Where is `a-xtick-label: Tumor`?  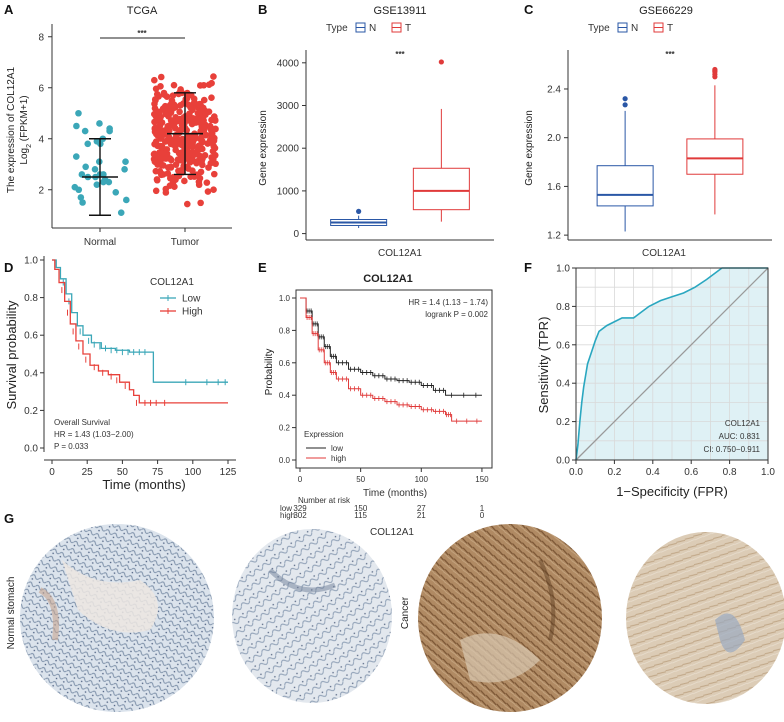
a-xtick-label: Tumor is located at coordinates (185, 242).